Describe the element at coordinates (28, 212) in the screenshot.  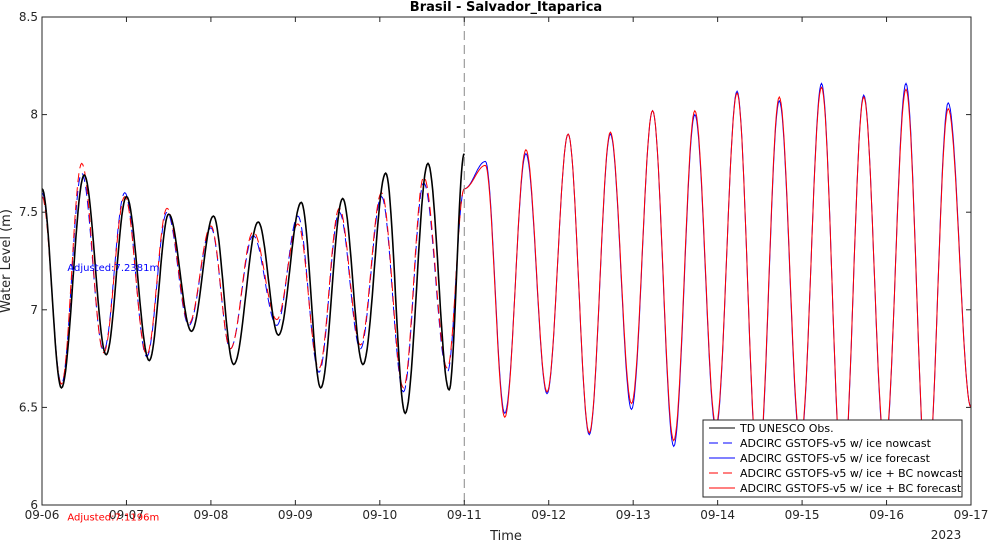
I see `y-tick-label: 7.5` at that location.